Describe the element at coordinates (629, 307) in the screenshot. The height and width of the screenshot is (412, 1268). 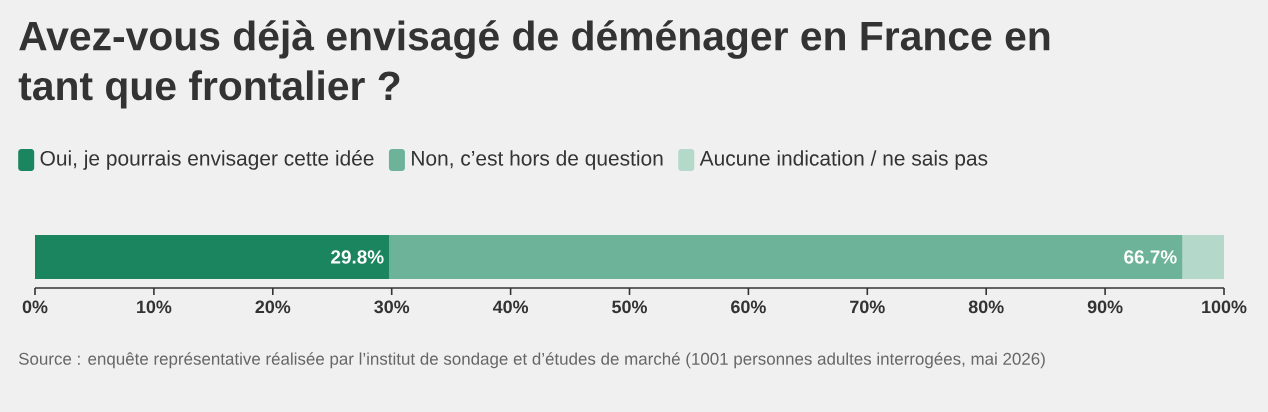
I see `x-tick-label: 50%` at that location.